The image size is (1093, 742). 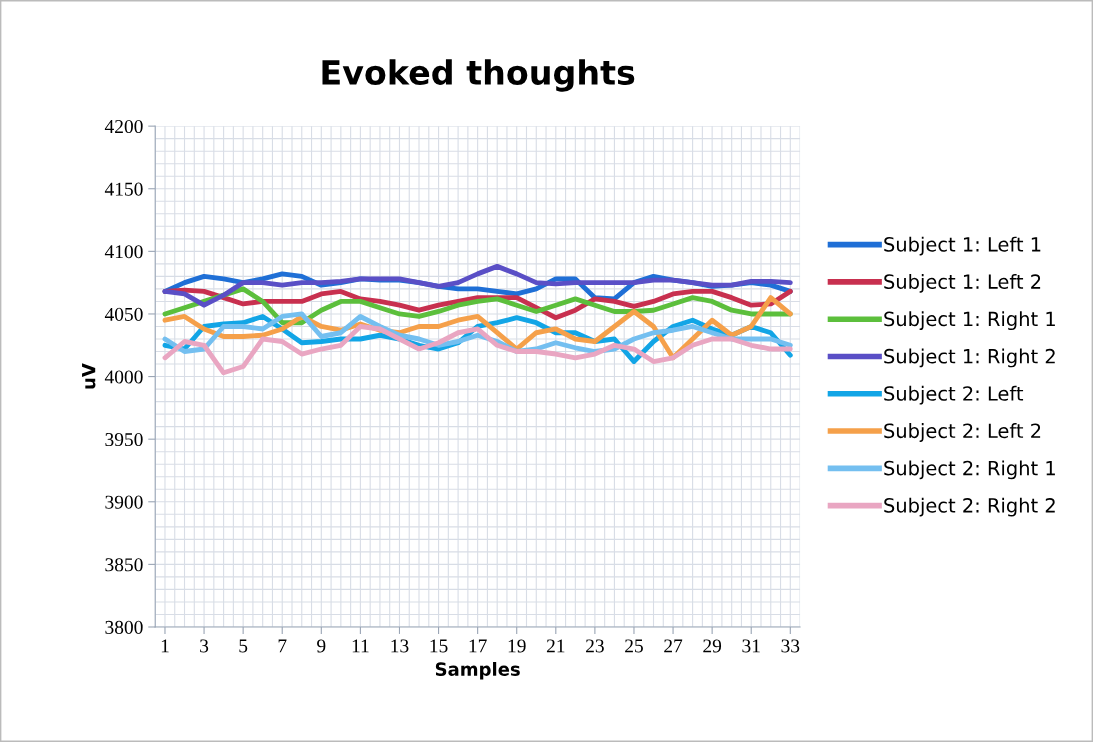 What do you see at coordinates (969, 507) in the screenshot?
I see `legend-label: Subject 2: Right 2` at bounding box center [969, 507].